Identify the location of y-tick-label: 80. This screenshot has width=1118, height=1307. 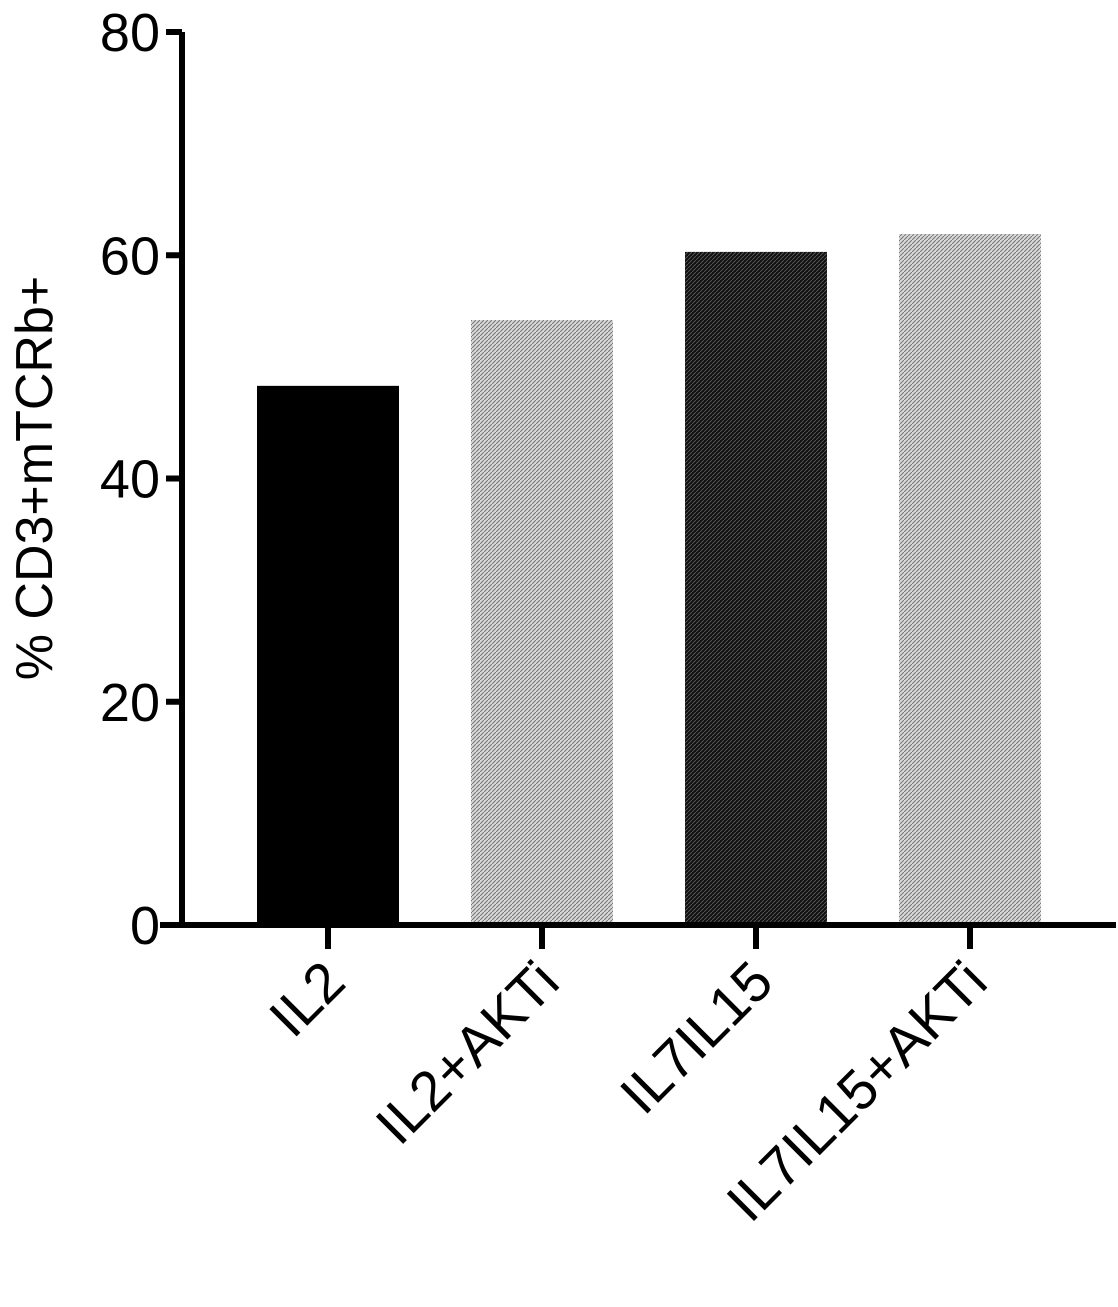
(130, 33).